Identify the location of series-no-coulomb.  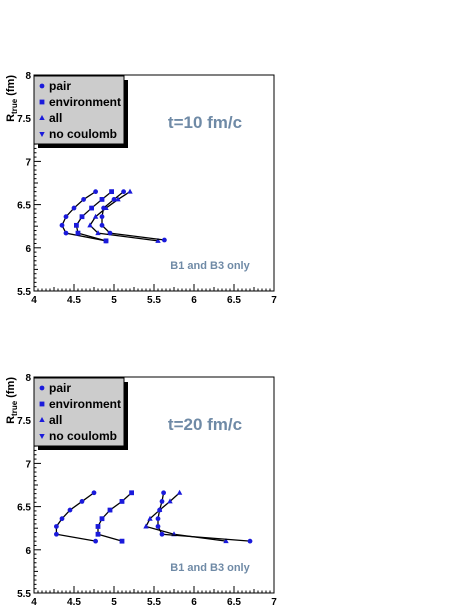
(133, 216).